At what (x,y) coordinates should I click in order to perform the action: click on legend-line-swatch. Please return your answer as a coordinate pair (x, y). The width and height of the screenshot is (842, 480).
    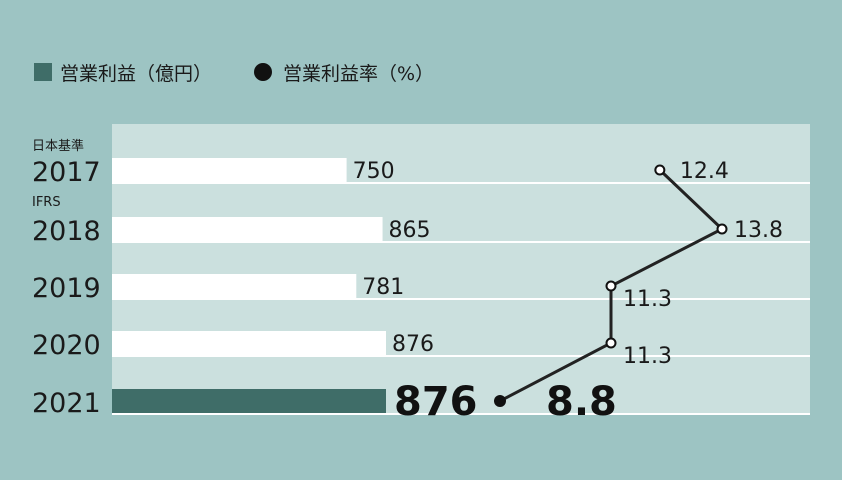
    Looking at the image, I should click on (263, 72).